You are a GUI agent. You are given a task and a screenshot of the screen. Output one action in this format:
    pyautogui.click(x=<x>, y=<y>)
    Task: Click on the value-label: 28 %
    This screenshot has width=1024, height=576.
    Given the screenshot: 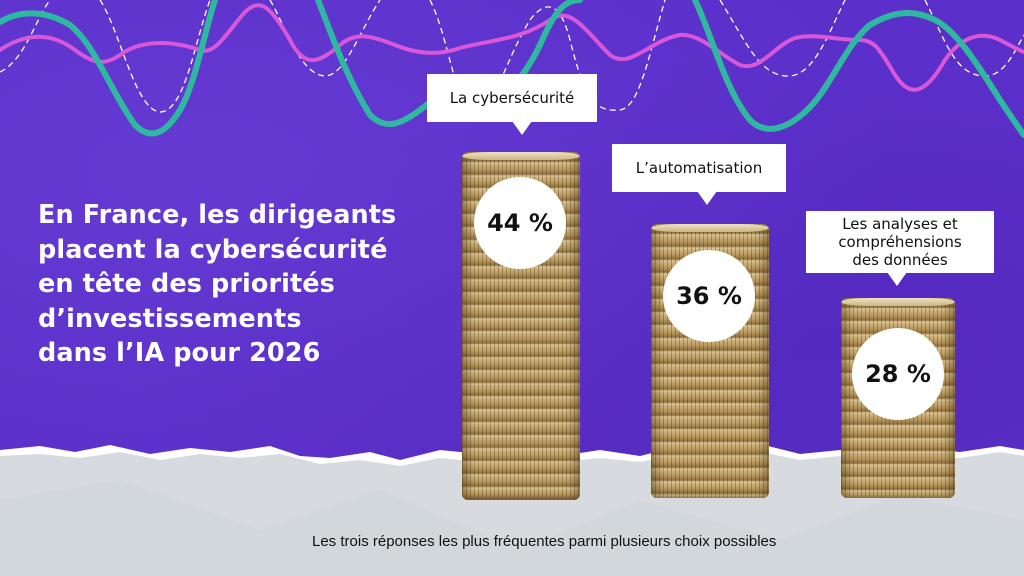 What is the action you would take?
    pyautogui.click(x=898, y=374)
    